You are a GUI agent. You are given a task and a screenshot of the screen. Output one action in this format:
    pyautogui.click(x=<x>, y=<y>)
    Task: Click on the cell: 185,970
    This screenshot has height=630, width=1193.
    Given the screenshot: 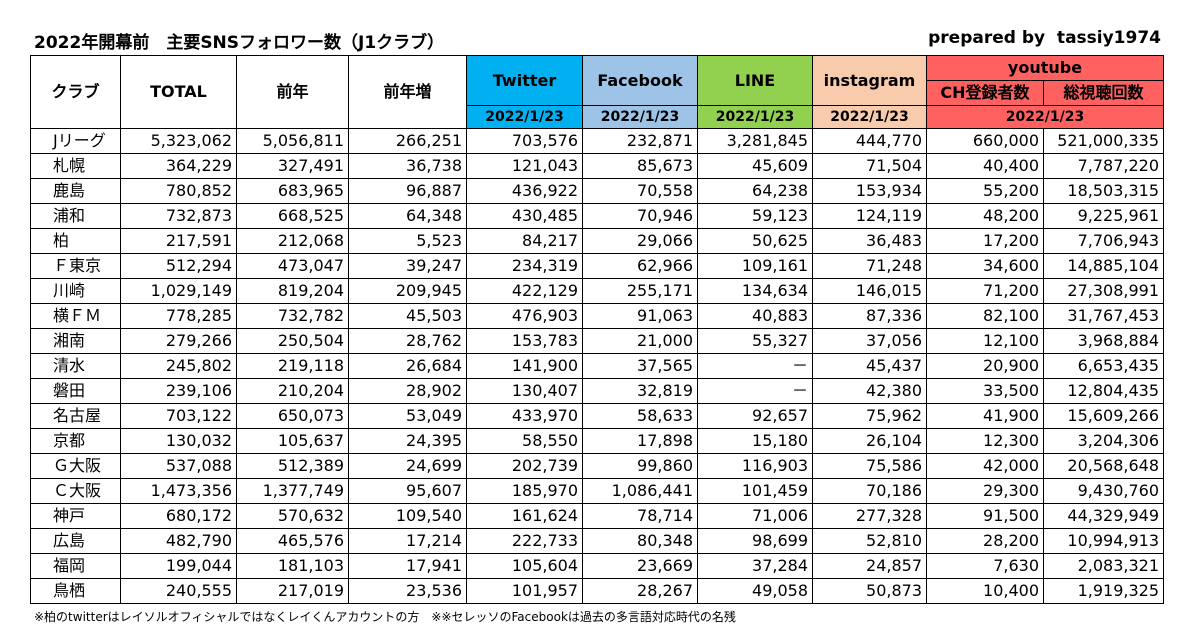 What is the action you would take?
    pyautogui.click(x=524, y=491)
    